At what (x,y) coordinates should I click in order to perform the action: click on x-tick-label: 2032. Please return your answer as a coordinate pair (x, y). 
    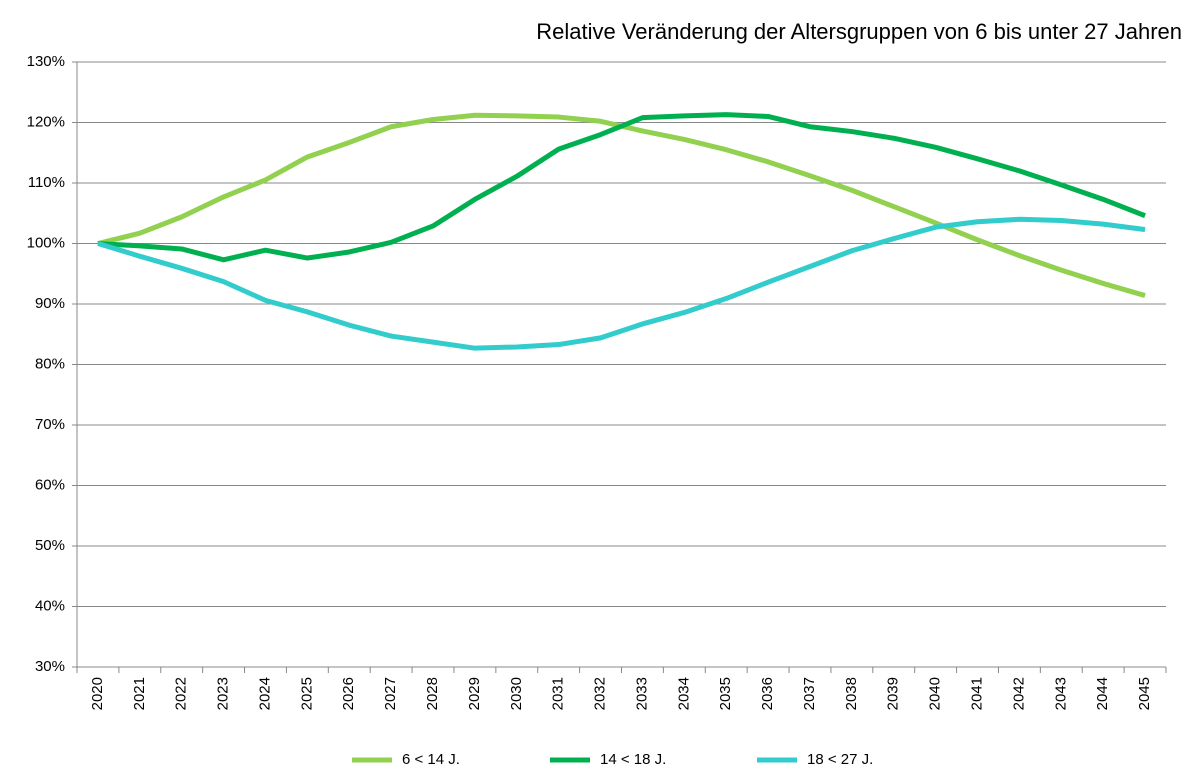
    Looking at the image, I should click on (600, 693).